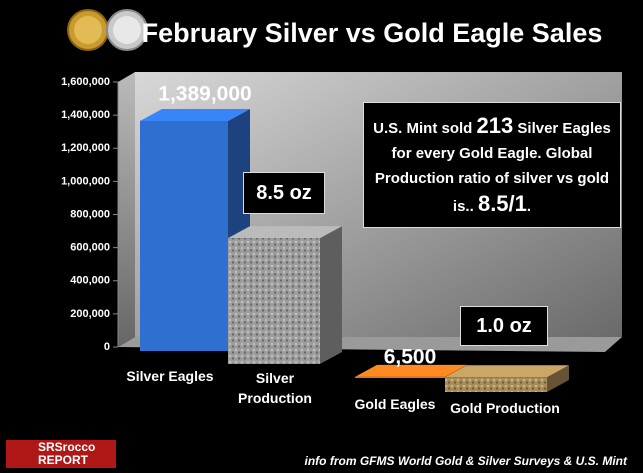 The image size is (643, 473). I want to click on logo-text: REPORT, so click(63, 460).